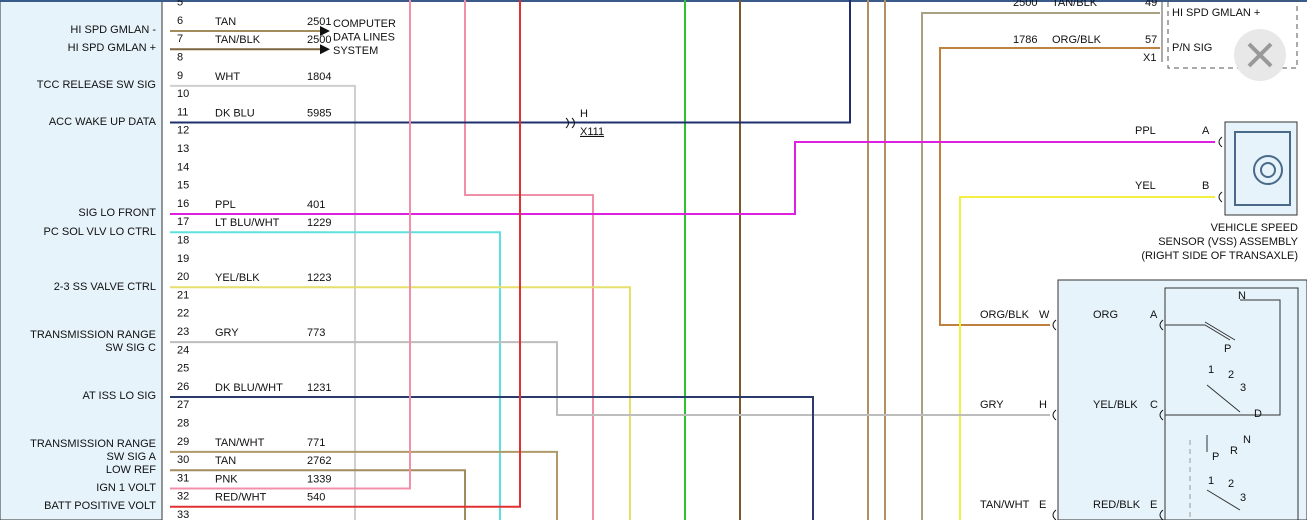 This screenshot has height=520, width=1307. I want to click on signal-label: TCC RELEASE SW SIG, so click(96, 85).